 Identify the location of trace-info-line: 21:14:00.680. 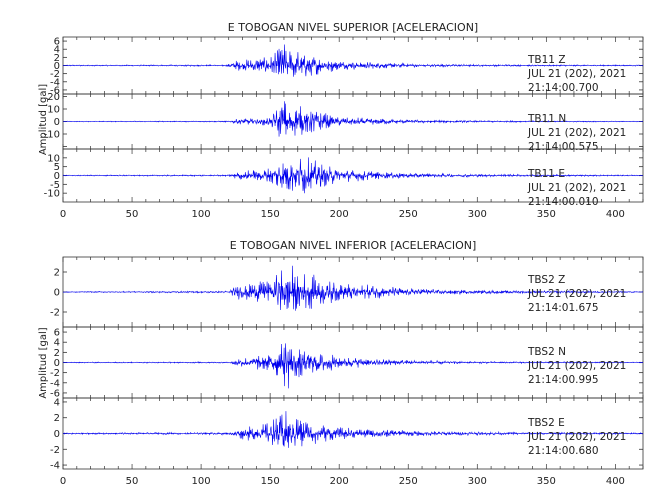
(563, 451).